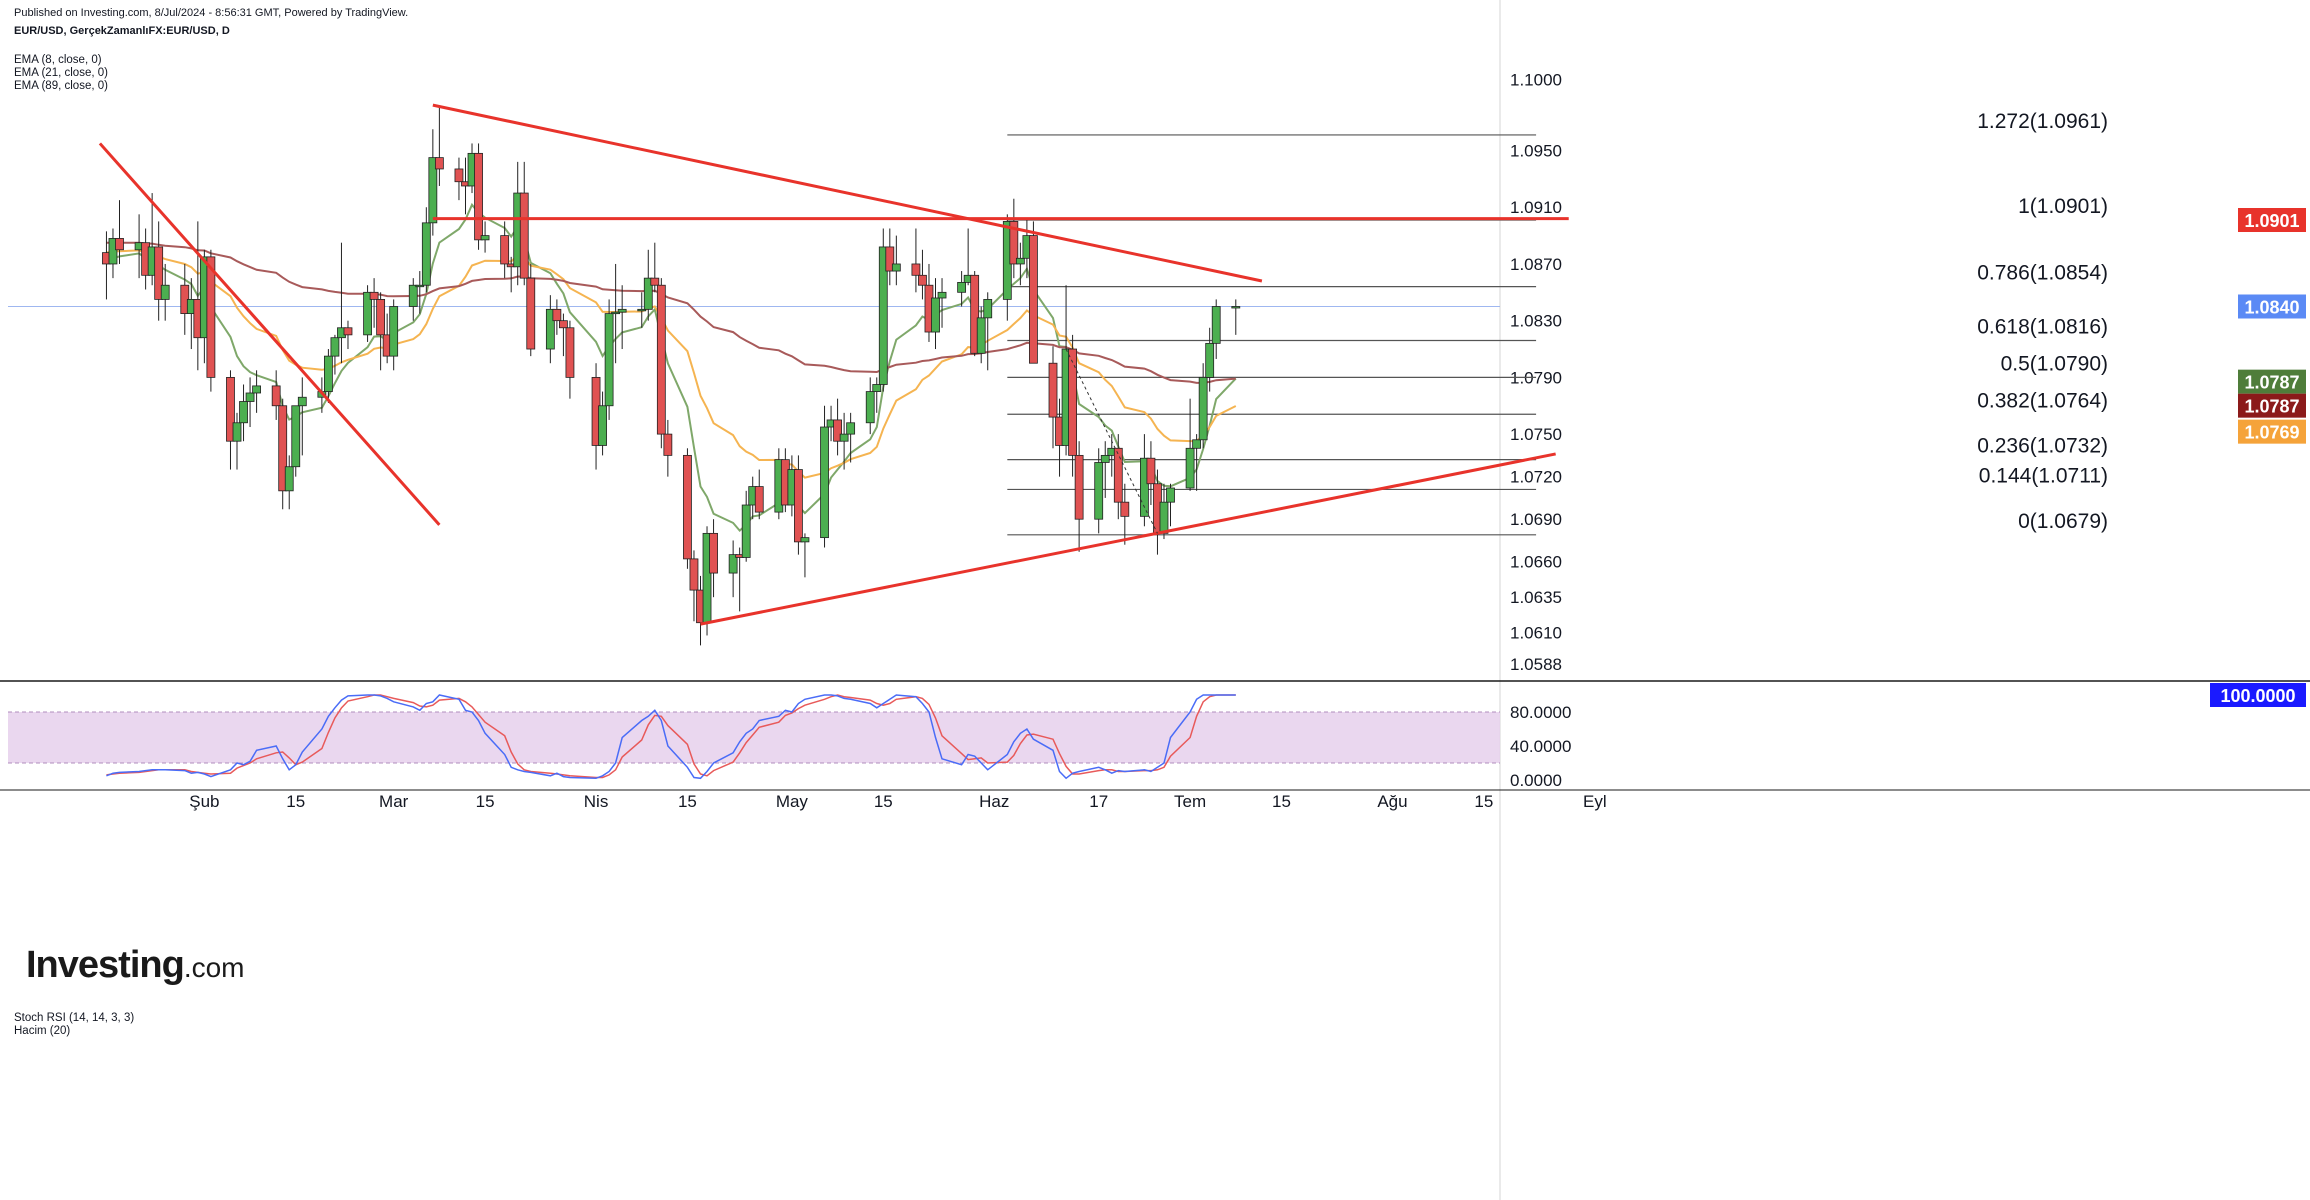  I want to click on y-tick-label: 1.0830, so click(1536, 321).